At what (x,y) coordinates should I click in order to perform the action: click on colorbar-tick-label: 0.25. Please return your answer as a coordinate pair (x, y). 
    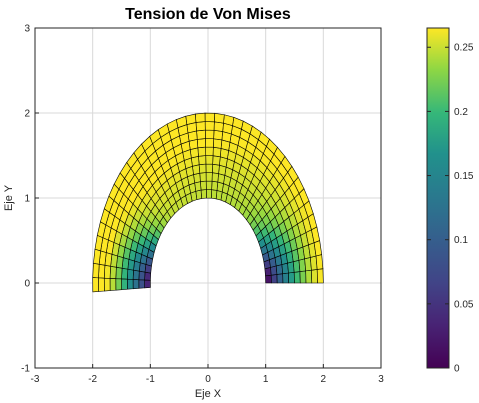
    Looking at the image, I should click on (464, 48).